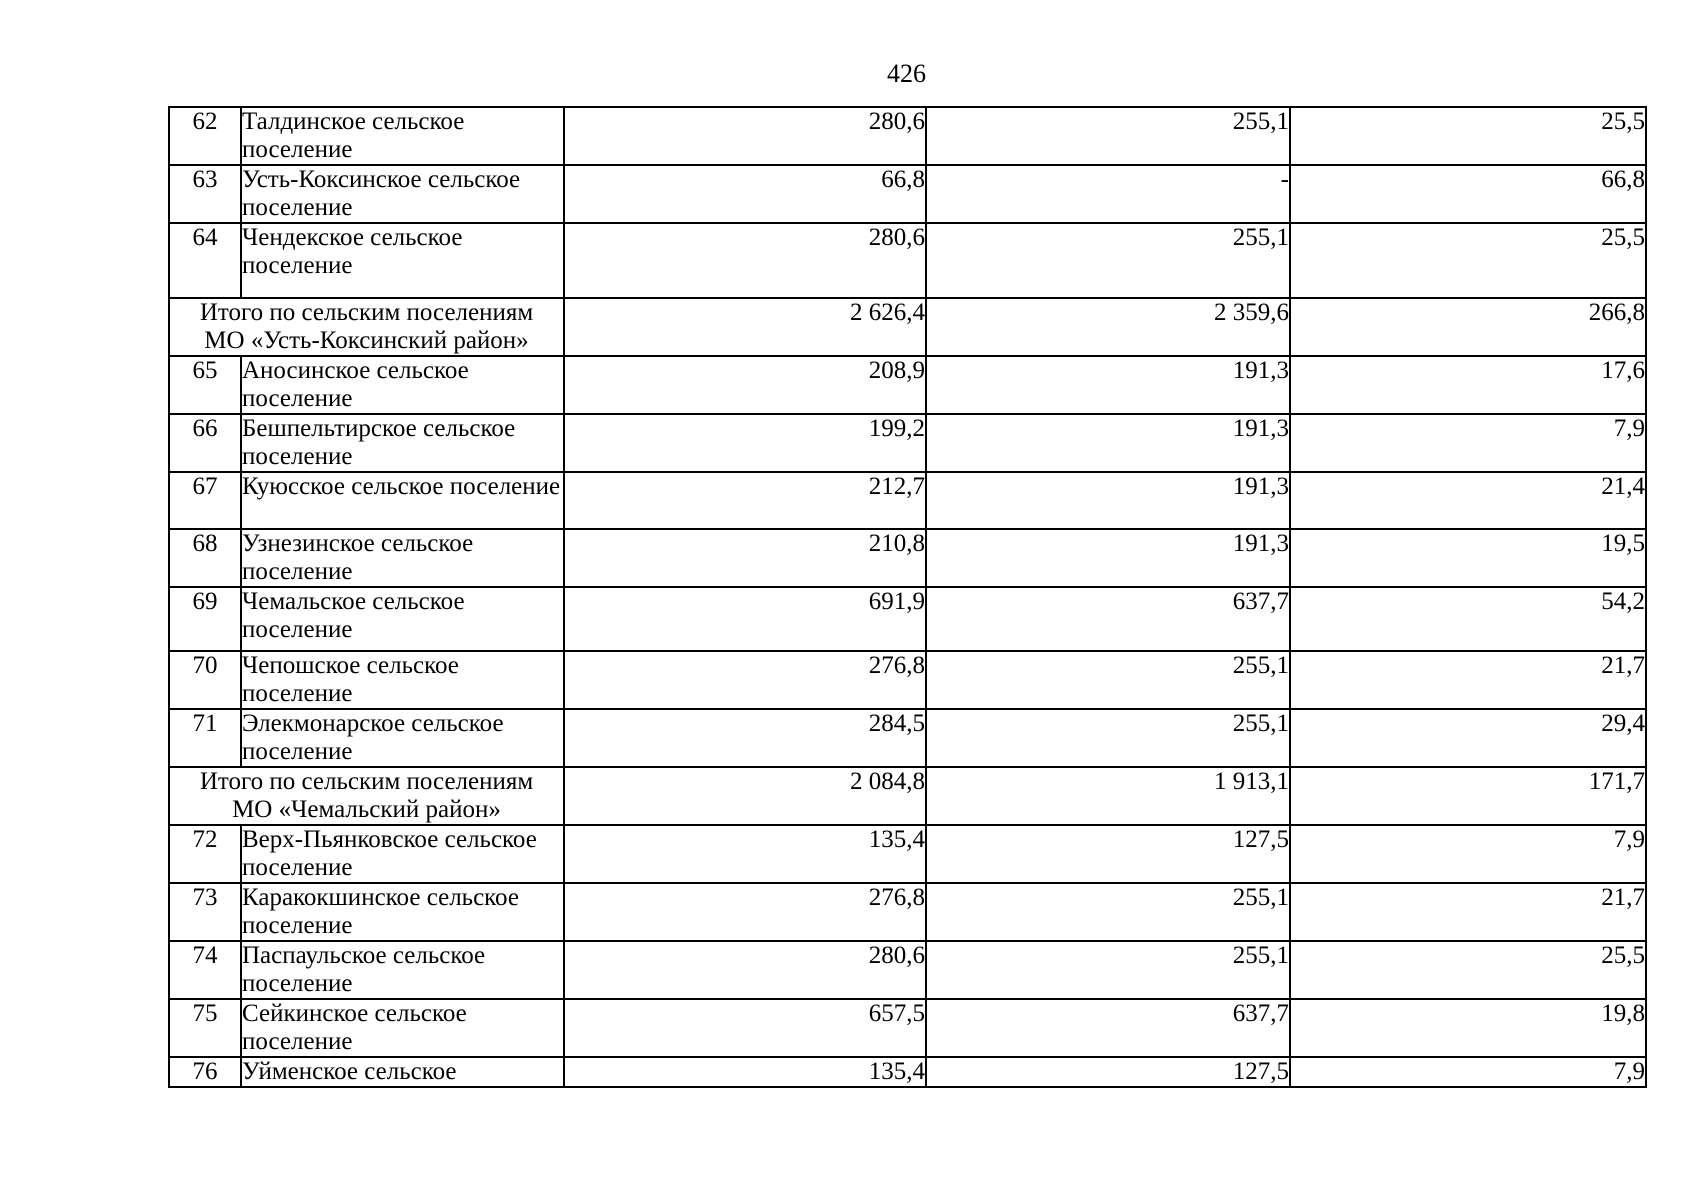 The width and height of the screenshot is (1698, 1200). What do you see at coordinates (205, 854) in the screenshot?
I see `row-number: 72` at bounding box center [205, 854].